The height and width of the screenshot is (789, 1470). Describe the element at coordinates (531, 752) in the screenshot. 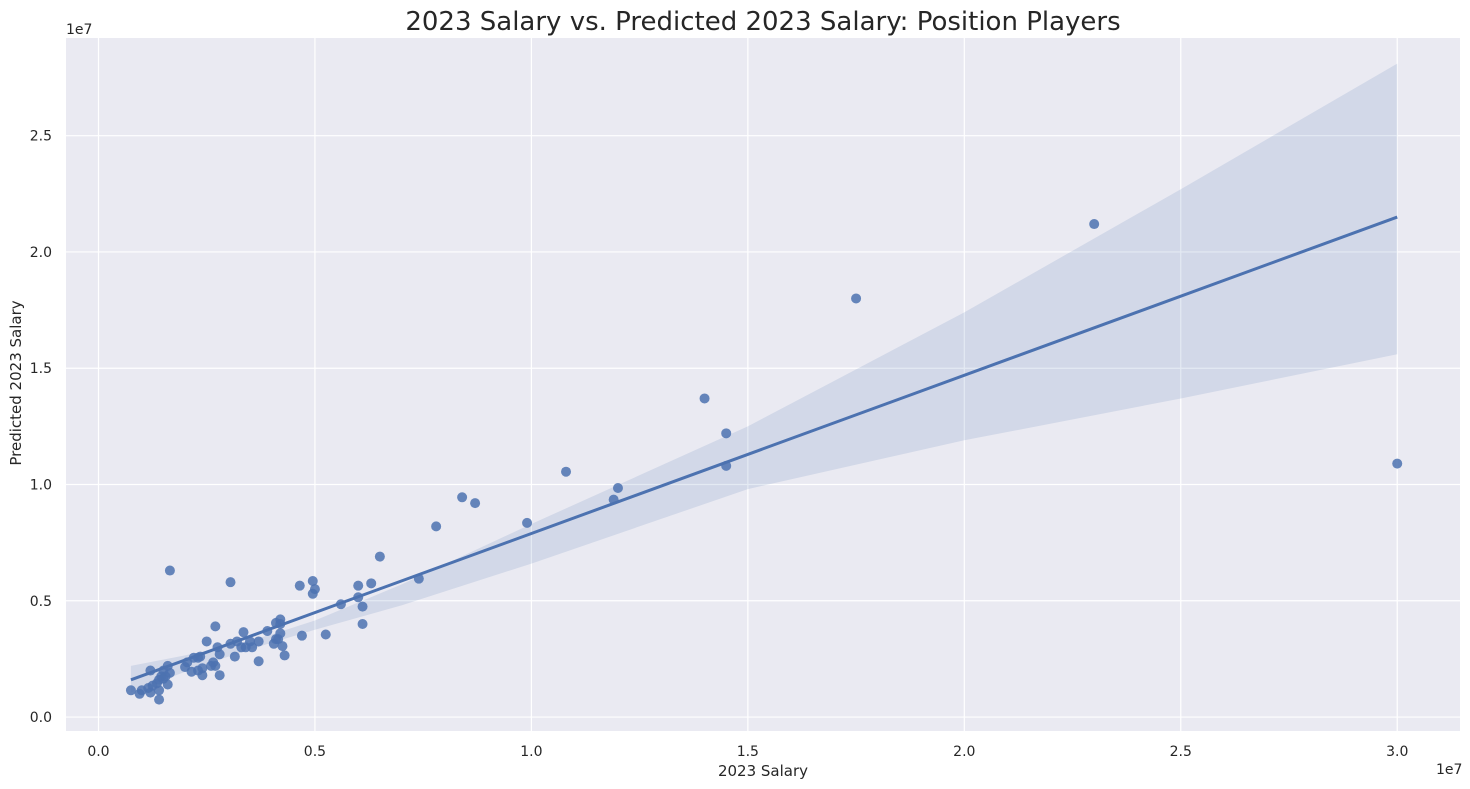

I see `x-tick-label: 1.0` at that location.